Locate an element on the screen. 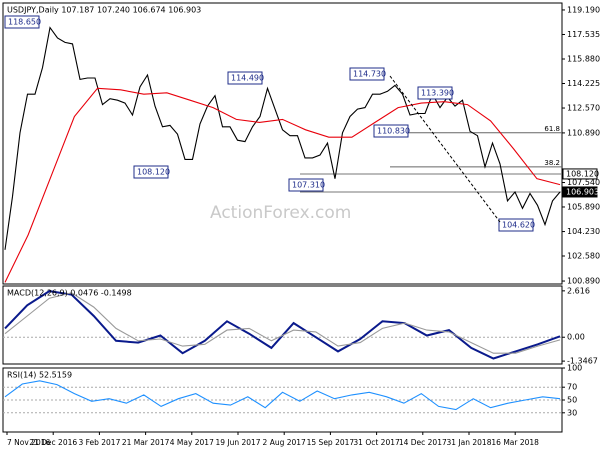  y-tick-label: 100.890 is located at coordinates (583, 281).